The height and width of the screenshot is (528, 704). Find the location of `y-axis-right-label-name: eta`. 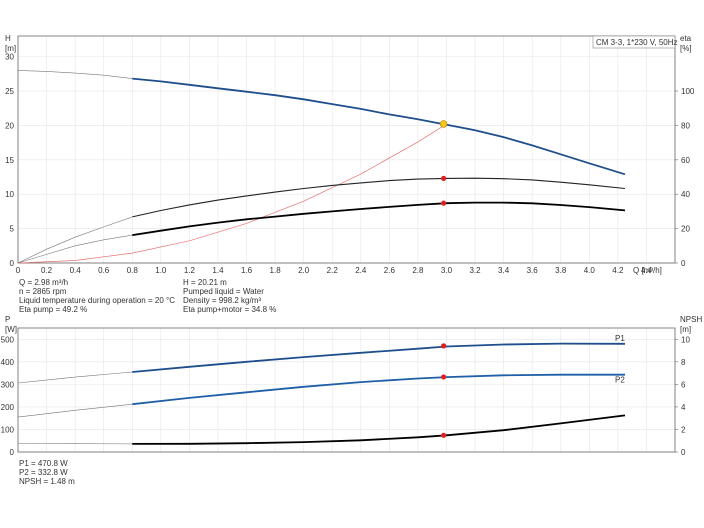

y-axis-right-label-name: eta is located at coordinates (686, 38).